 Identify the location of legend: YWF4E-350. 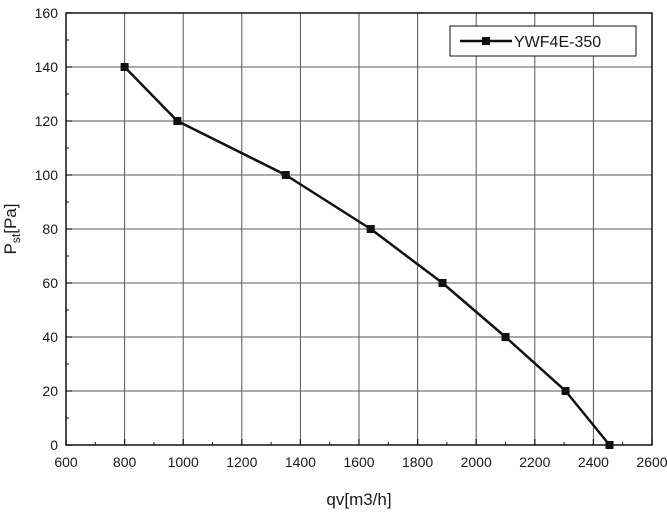
(543, 41).